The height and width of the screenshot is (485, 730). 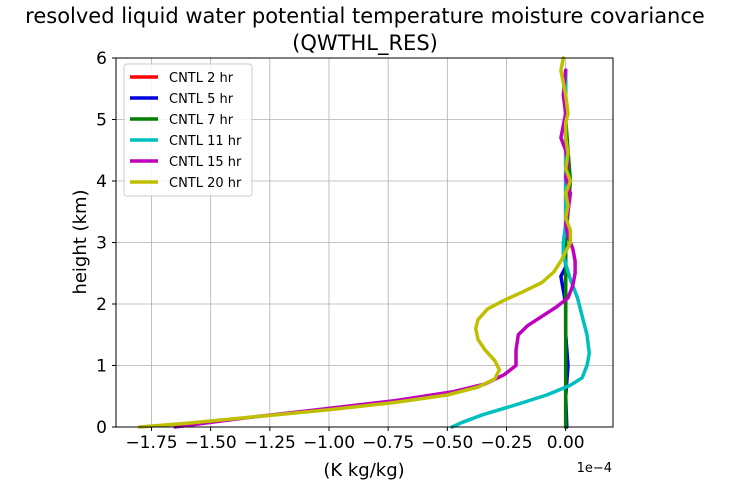 What do you see at coordinates (205, 141) in the screenshot?
I see `legend-label: CNTL 11 hr` at bounding box center [205, 141].